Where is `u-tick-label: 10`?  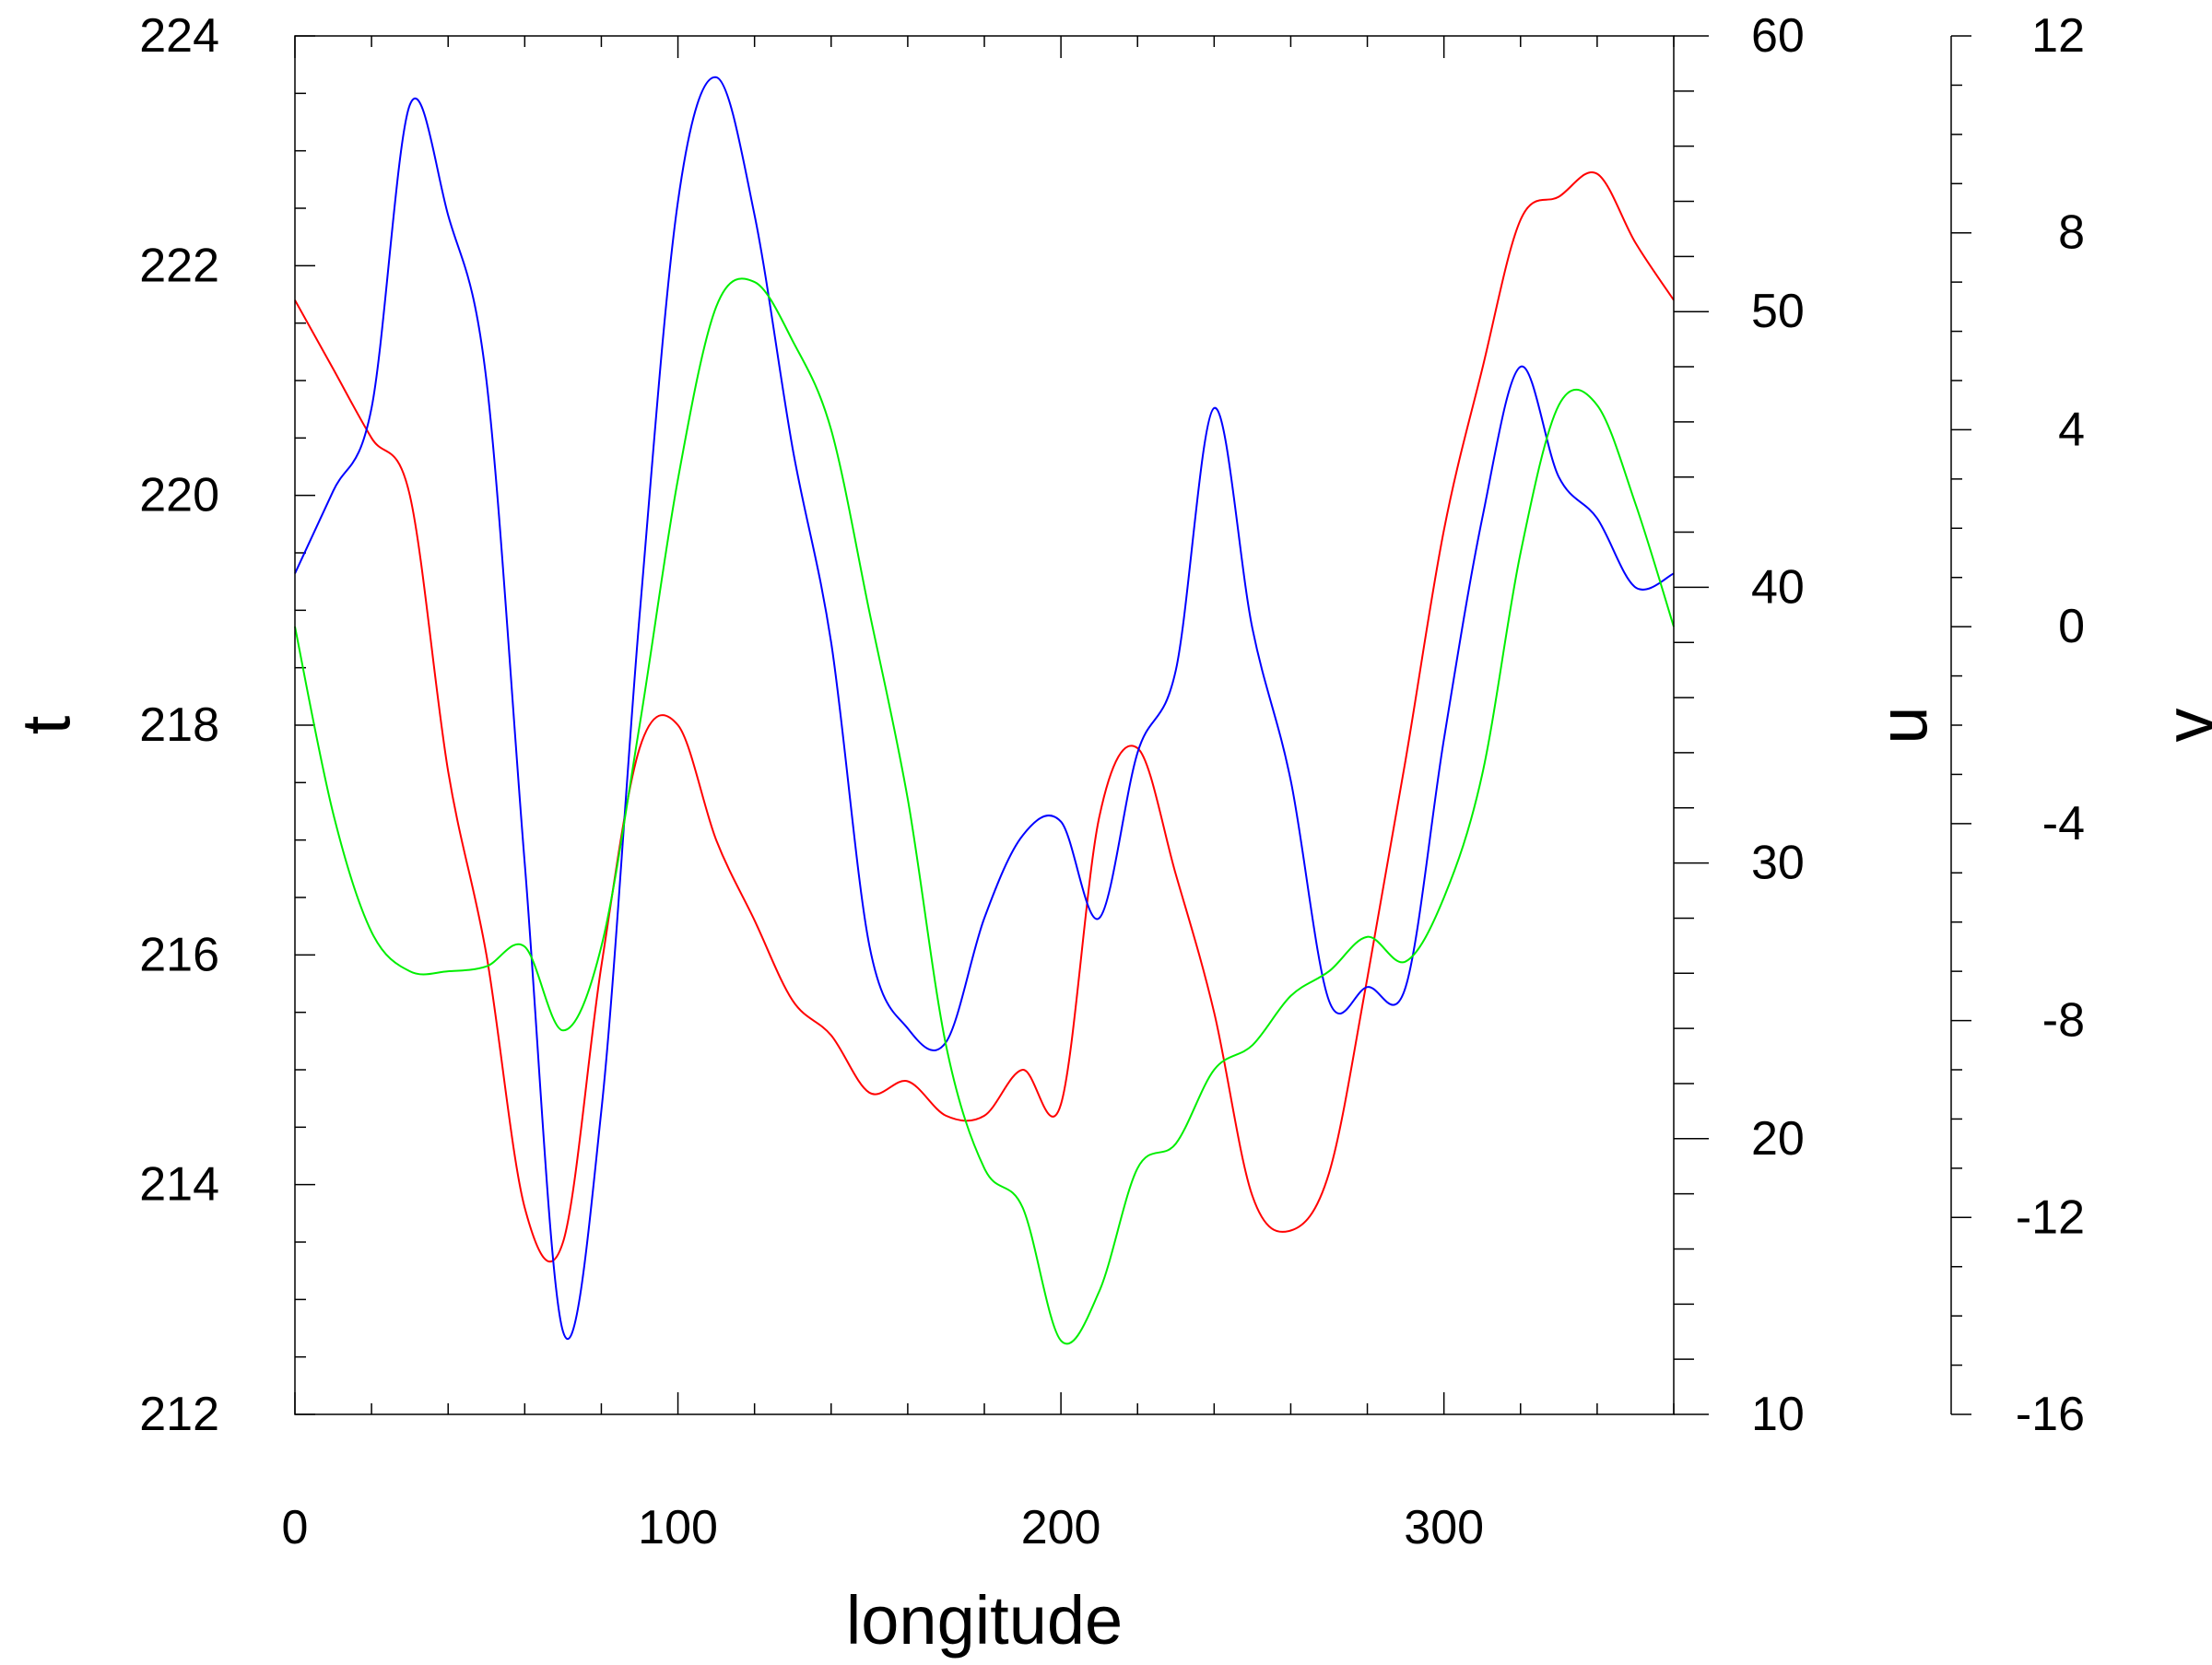 u-tick-label: 10 is located at coordinates (1778, 1414).